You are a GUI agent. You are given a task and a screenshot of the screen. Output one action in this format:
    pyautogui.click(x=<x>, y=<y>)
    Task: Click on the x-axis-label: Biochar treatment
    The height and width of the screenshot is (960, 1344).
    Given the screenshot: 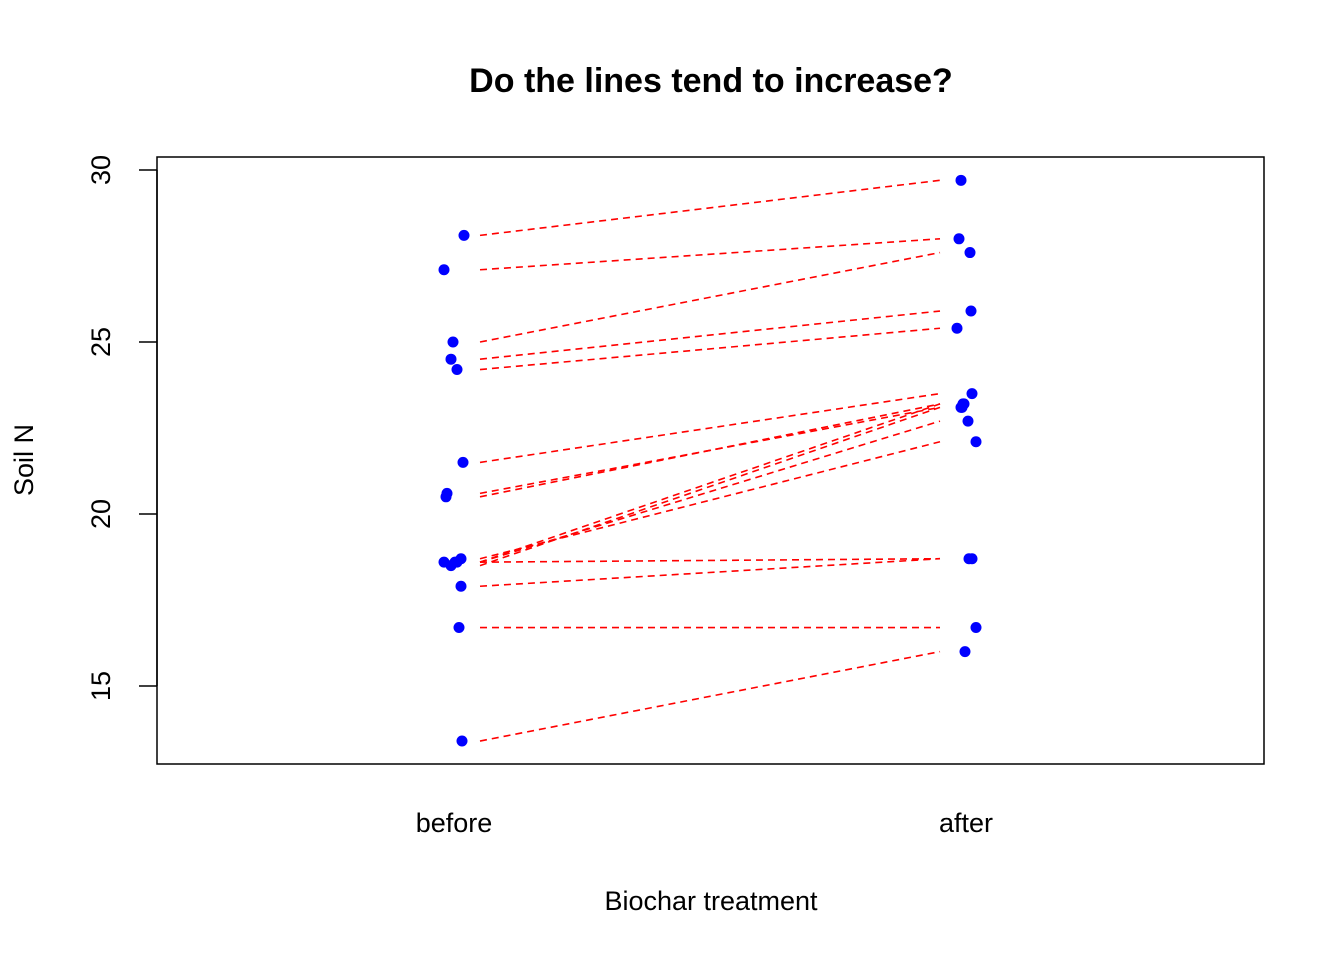 What is the action you would take?
    pyautogui.click(x=711, y=901)
    